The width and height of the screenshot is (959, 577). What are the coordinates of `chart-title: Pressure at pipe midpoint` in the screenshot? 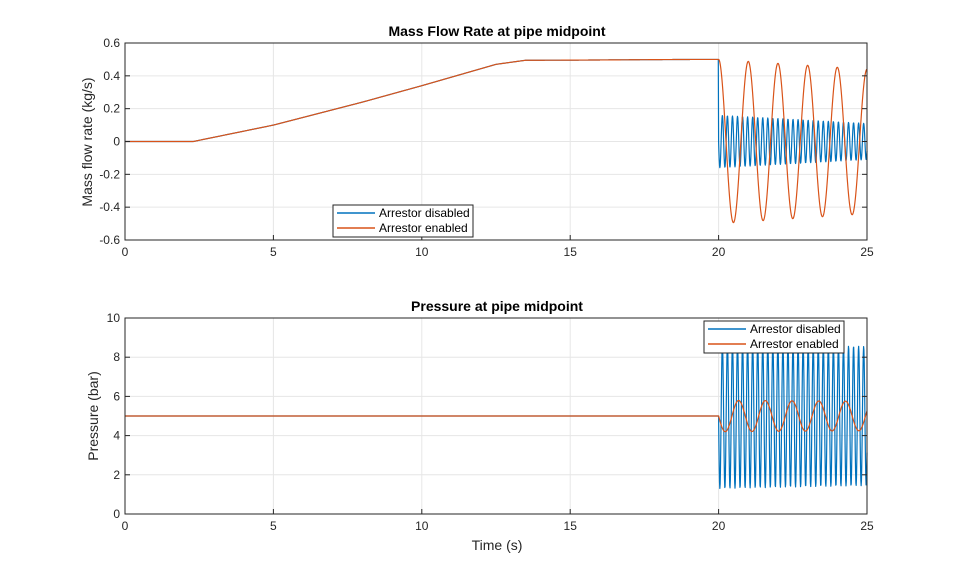 It's located at (497, 306).